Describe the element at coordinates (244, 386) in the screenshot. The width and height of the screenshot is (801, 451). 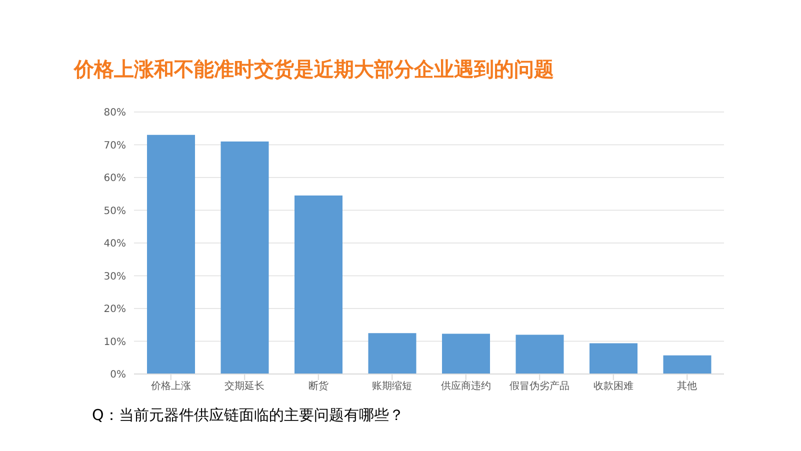
I see `x-tick-label: 交期延长` at that location.